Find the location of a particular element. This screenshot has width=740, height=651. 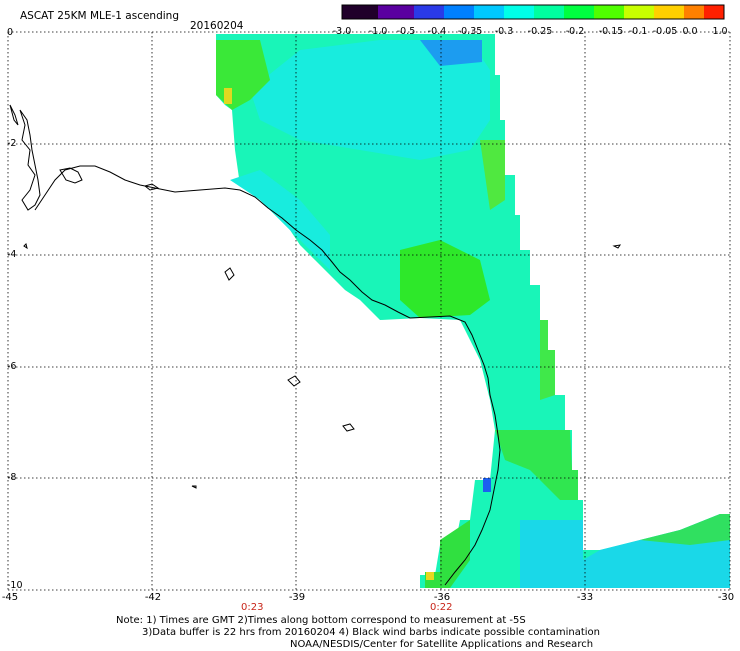

colorbar-label: -0.25 is located at coordinates (540, 31).